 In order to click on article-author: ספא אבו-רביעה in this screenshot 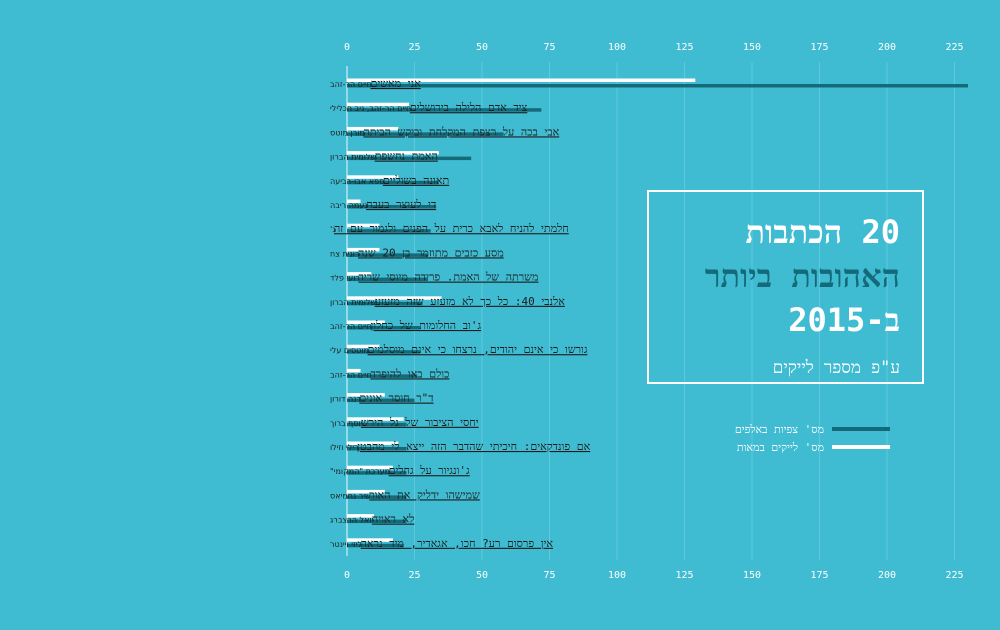, I will do `click(358, 181)`.